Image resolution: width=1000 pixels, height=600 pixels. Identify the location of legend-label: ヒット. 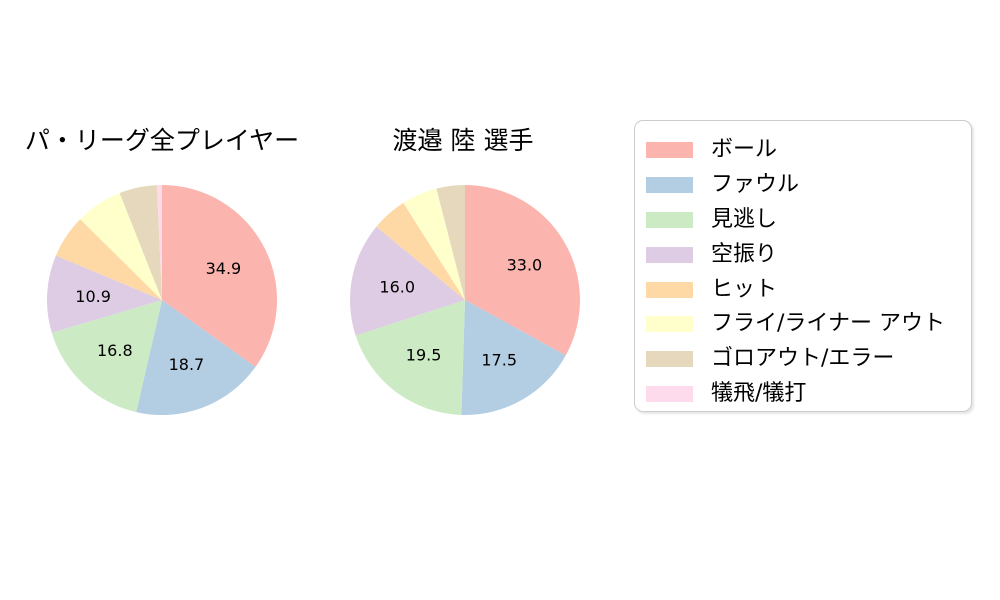
(744, 289).